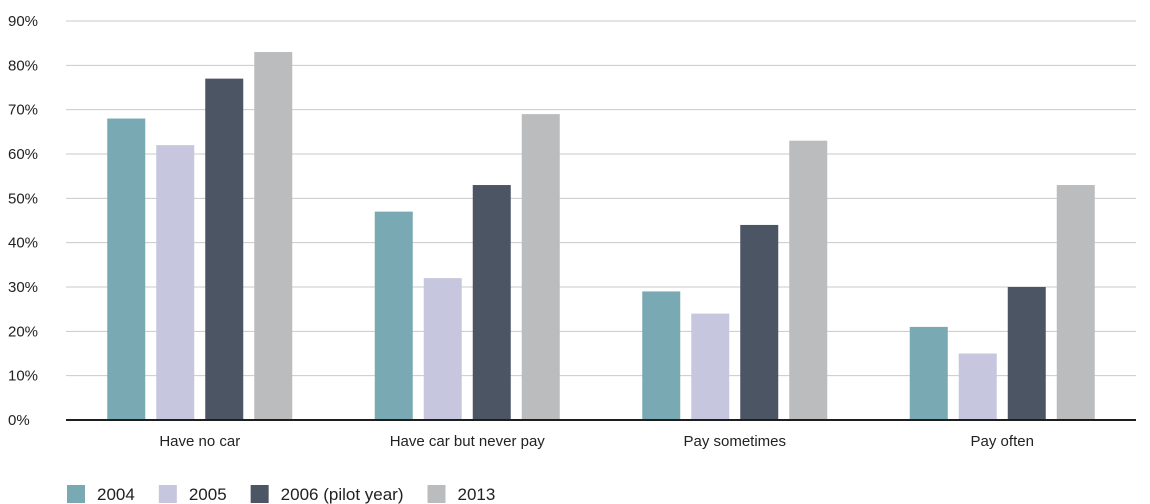  I want to click on y-tick-label: 60%, so click(23, 154).